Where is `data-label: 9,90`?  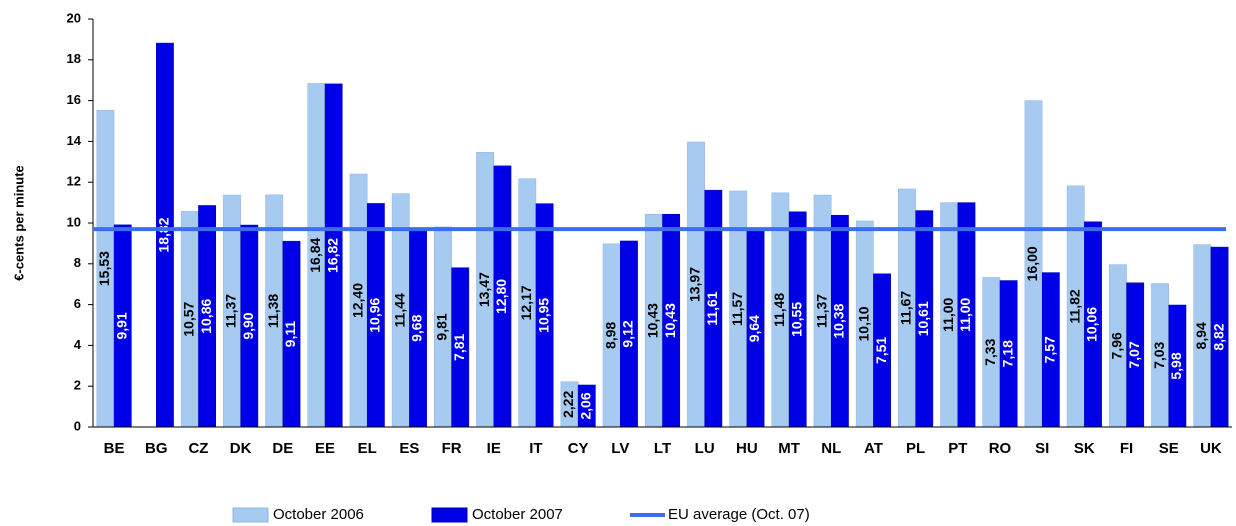
data-label: 9,90 is located at coordinates (248, 325).